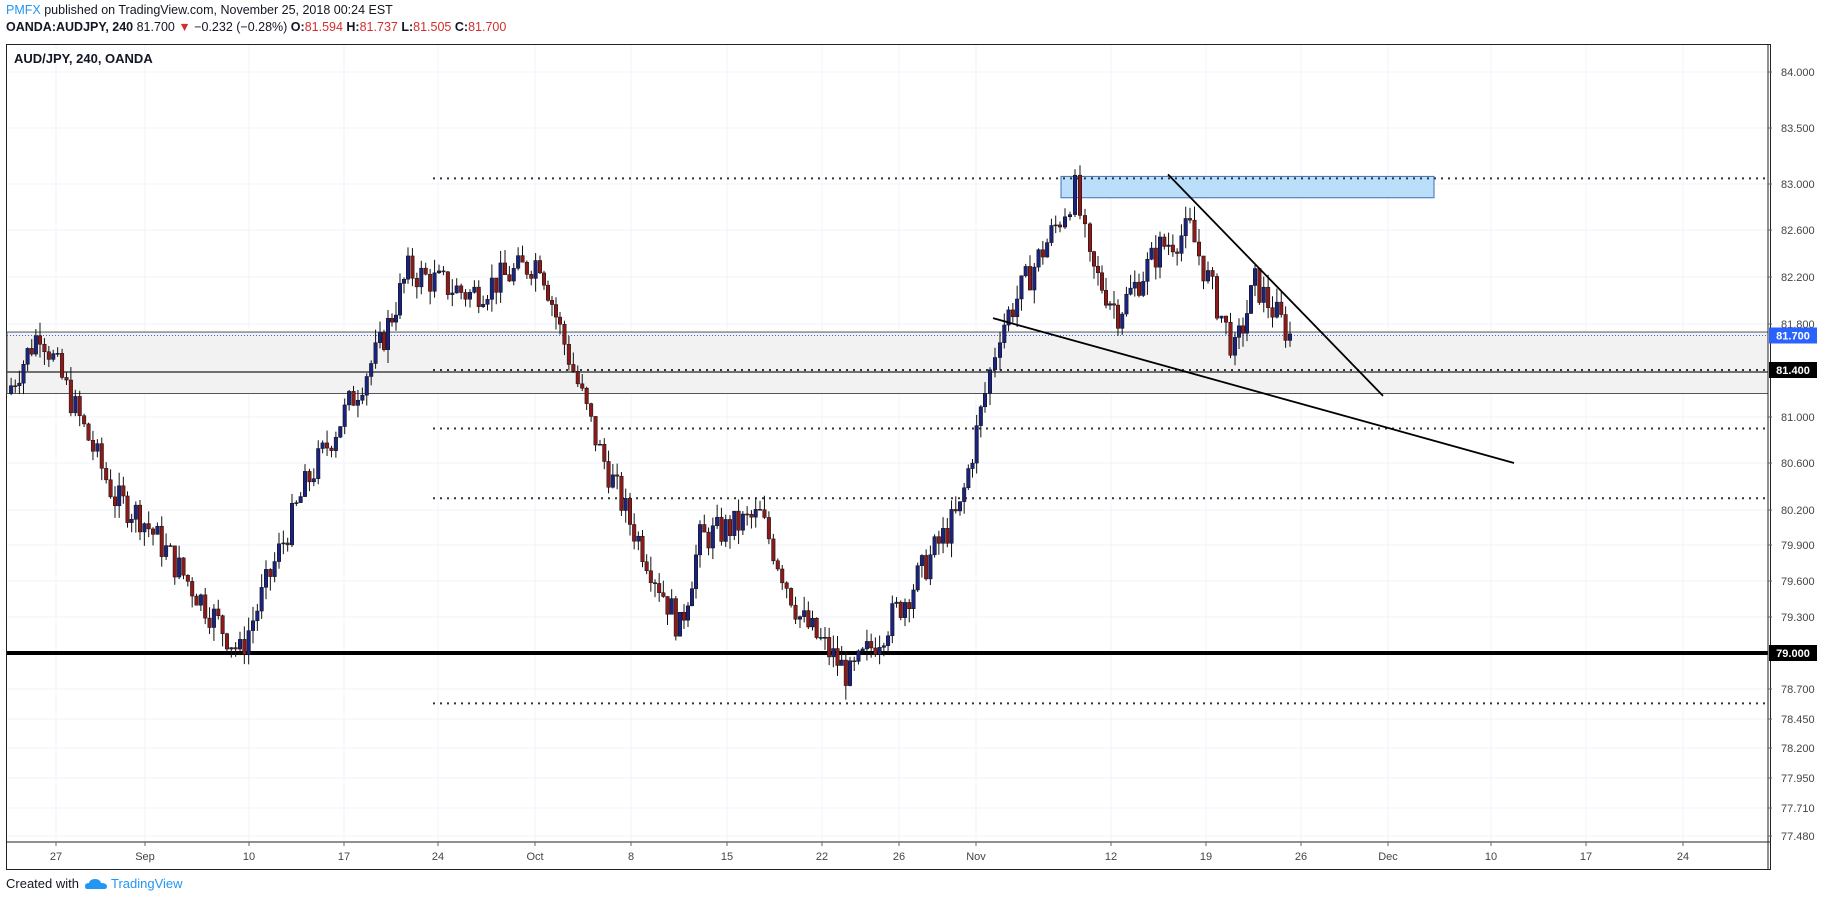 The height and width of the screenshot is (904, 1828). What do you see at coordinates (1798, 690) in the screenshot?
I see `y-tick-label: 78.700` at bounding box center [1798, 690].